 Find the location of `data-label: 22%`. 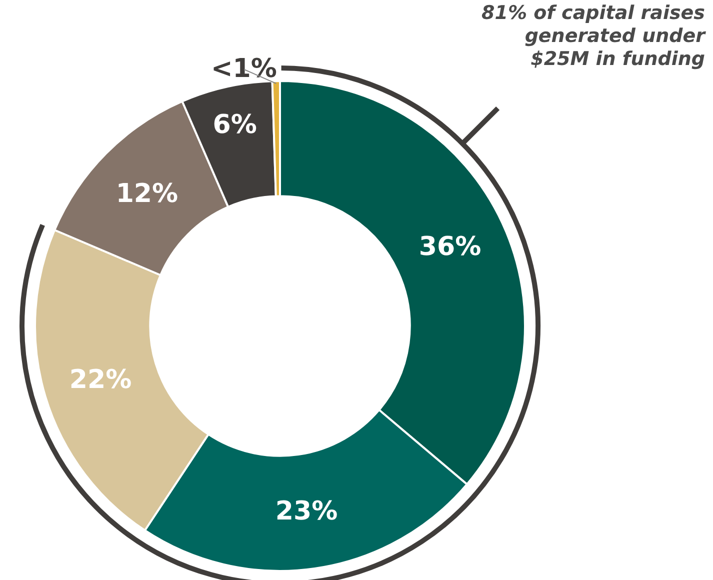

data-label: 22% is located at coordinates (100, 379).